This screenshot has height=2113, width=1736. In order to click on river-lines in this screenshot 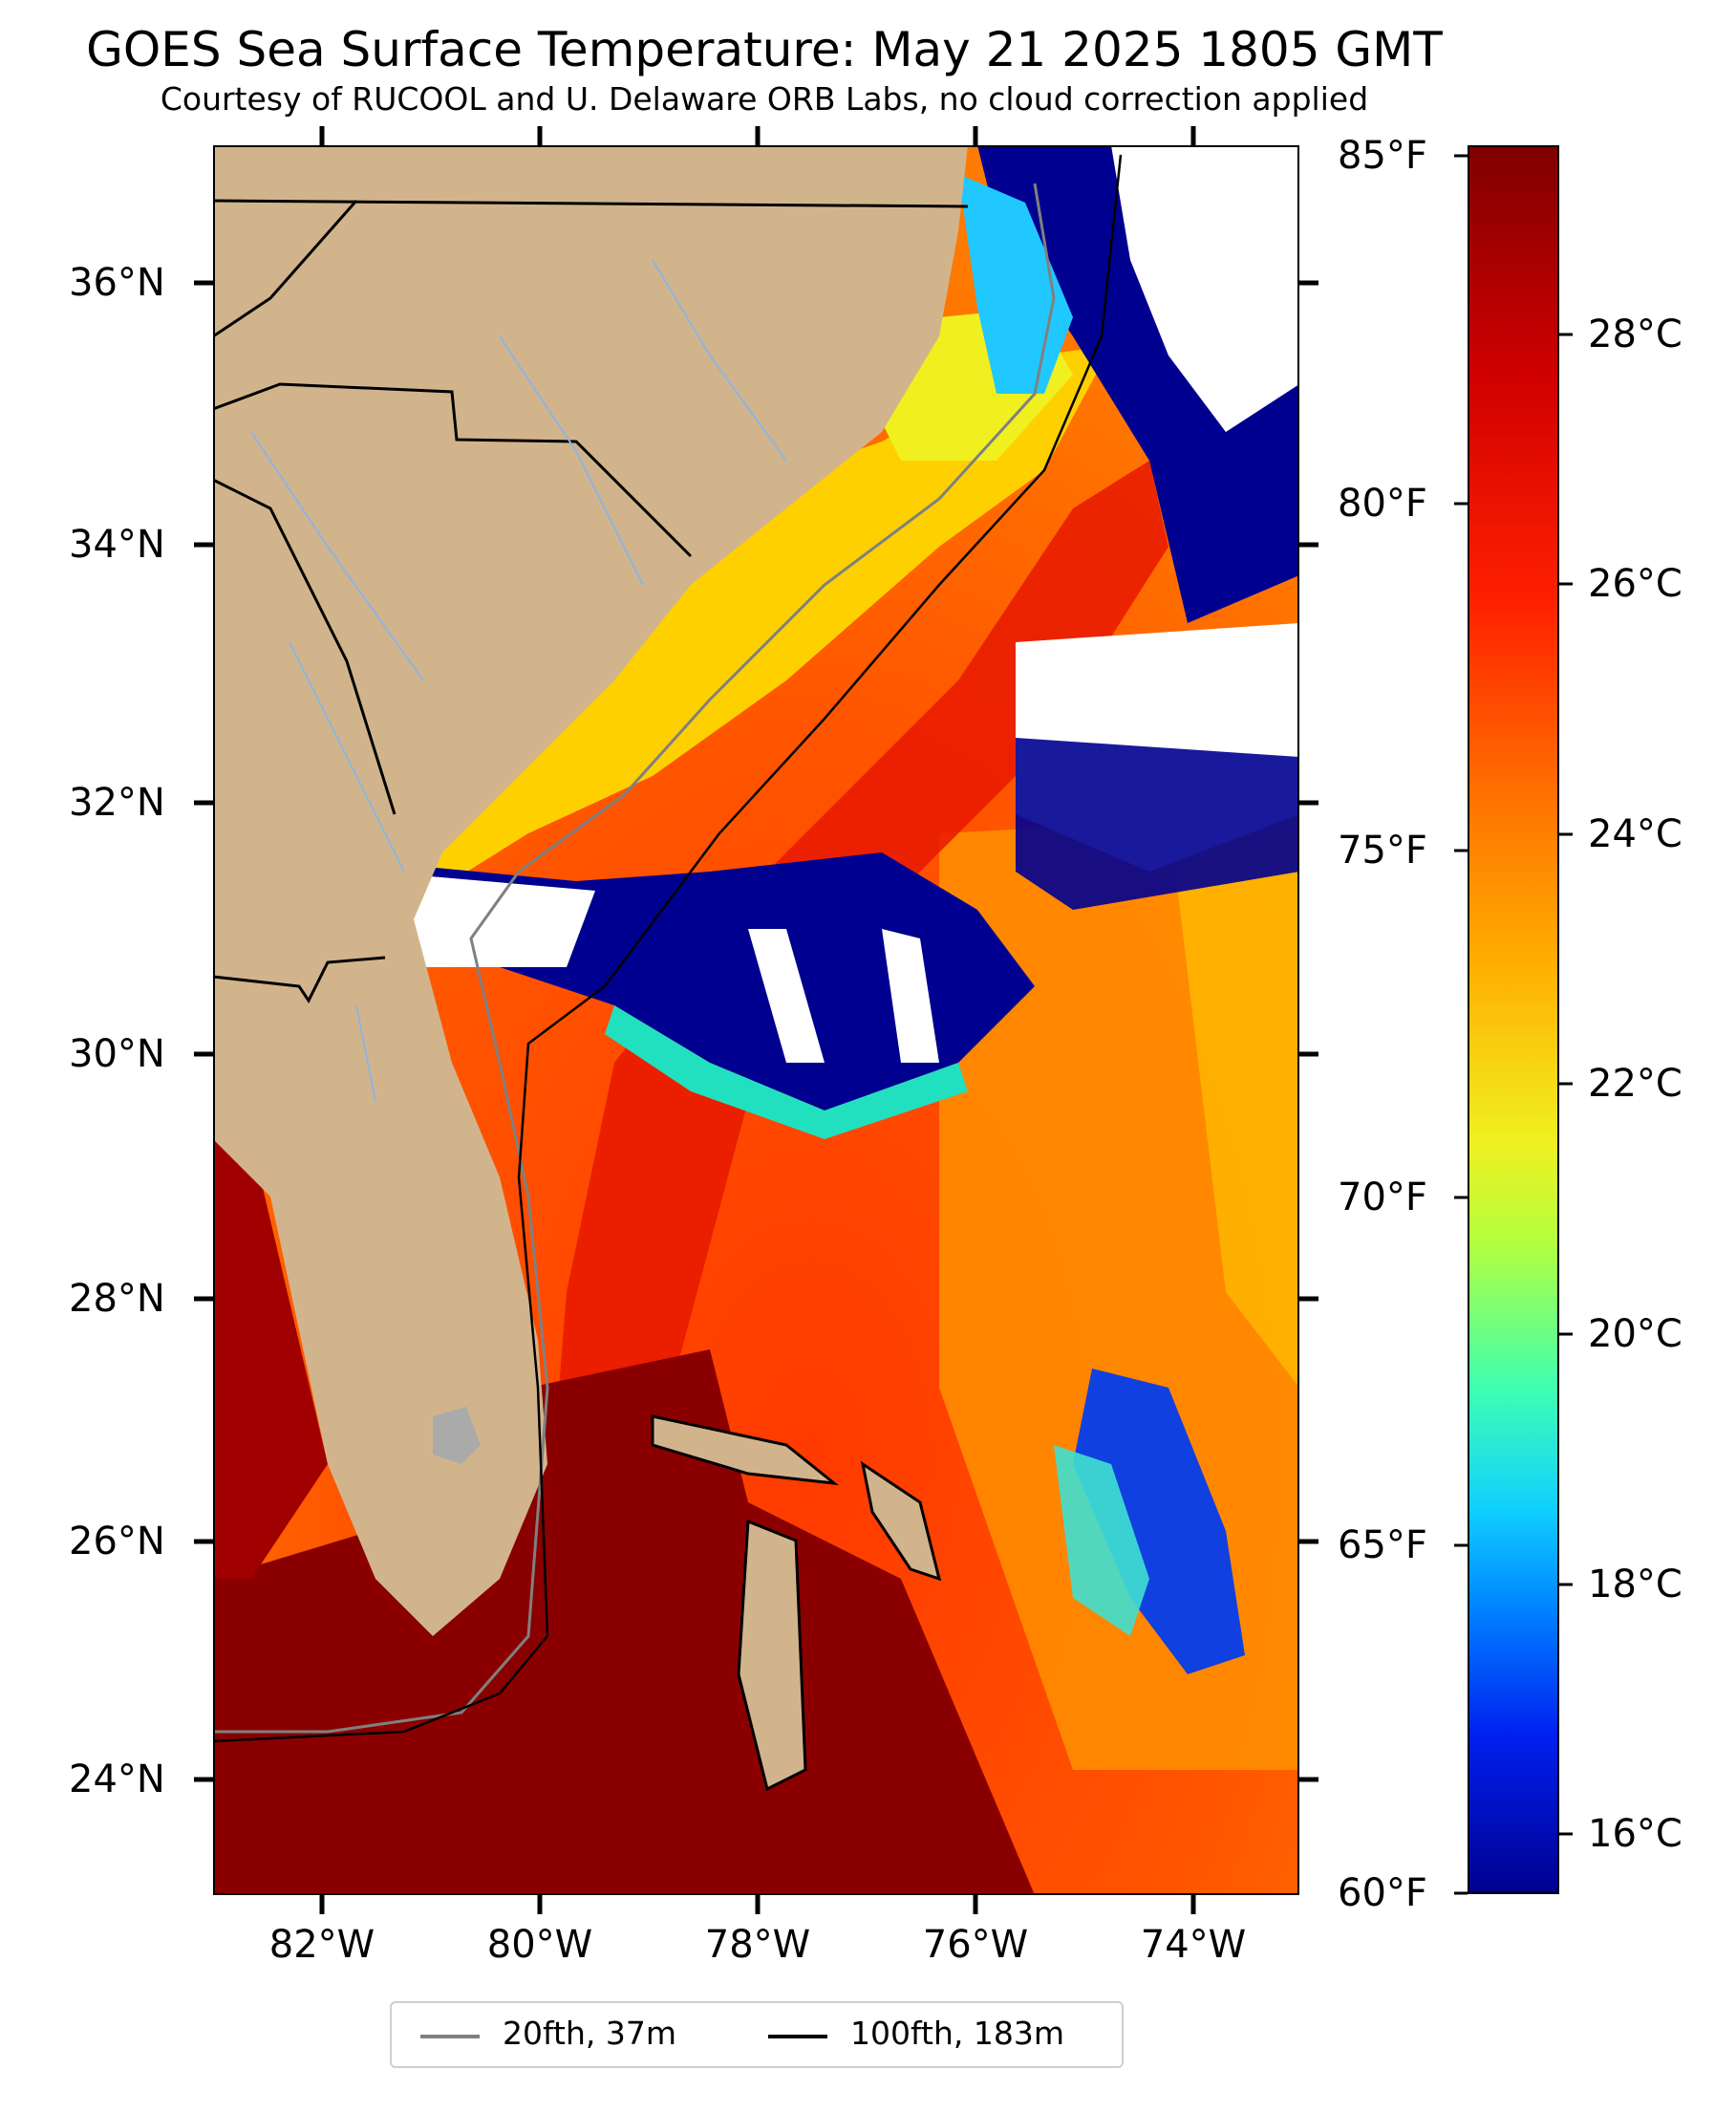, I will do `click(518, 680)`.